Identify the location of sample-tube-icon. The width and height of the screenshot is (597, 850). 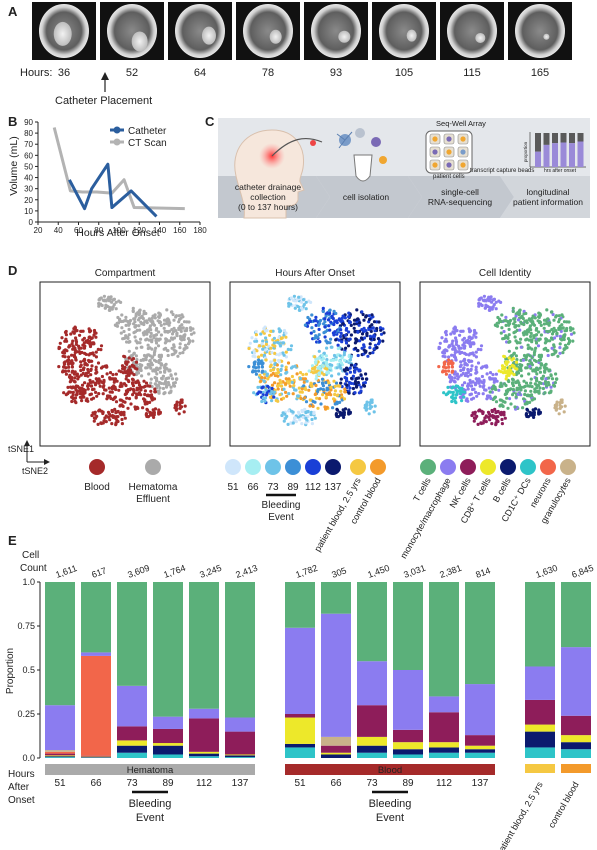
(363, 168).